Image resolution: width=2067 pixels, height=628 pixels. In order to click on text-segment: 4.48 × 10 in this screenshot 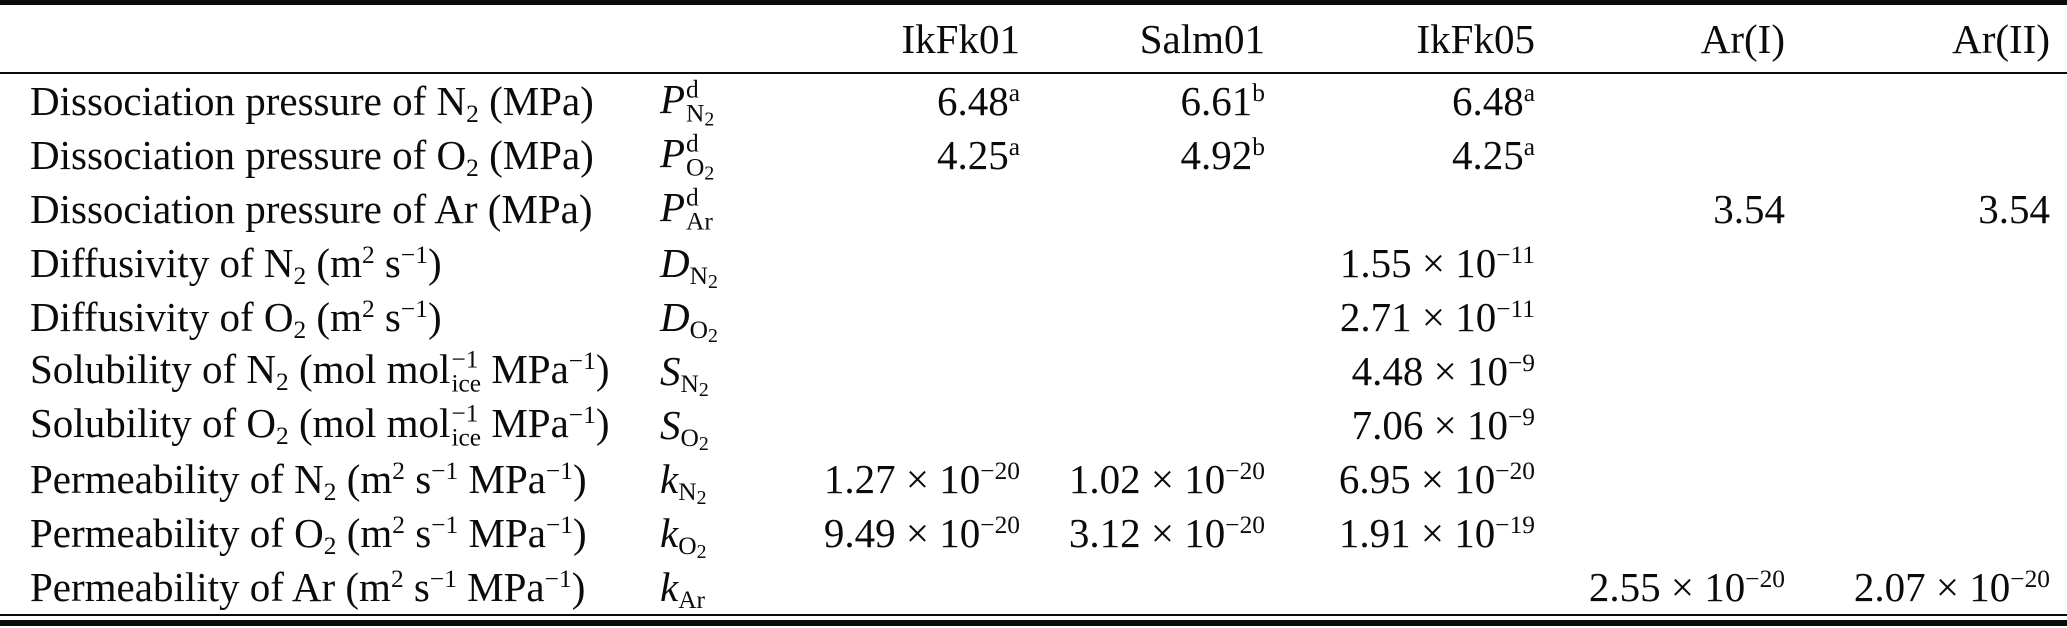, I will do `click(1429, 371)`.